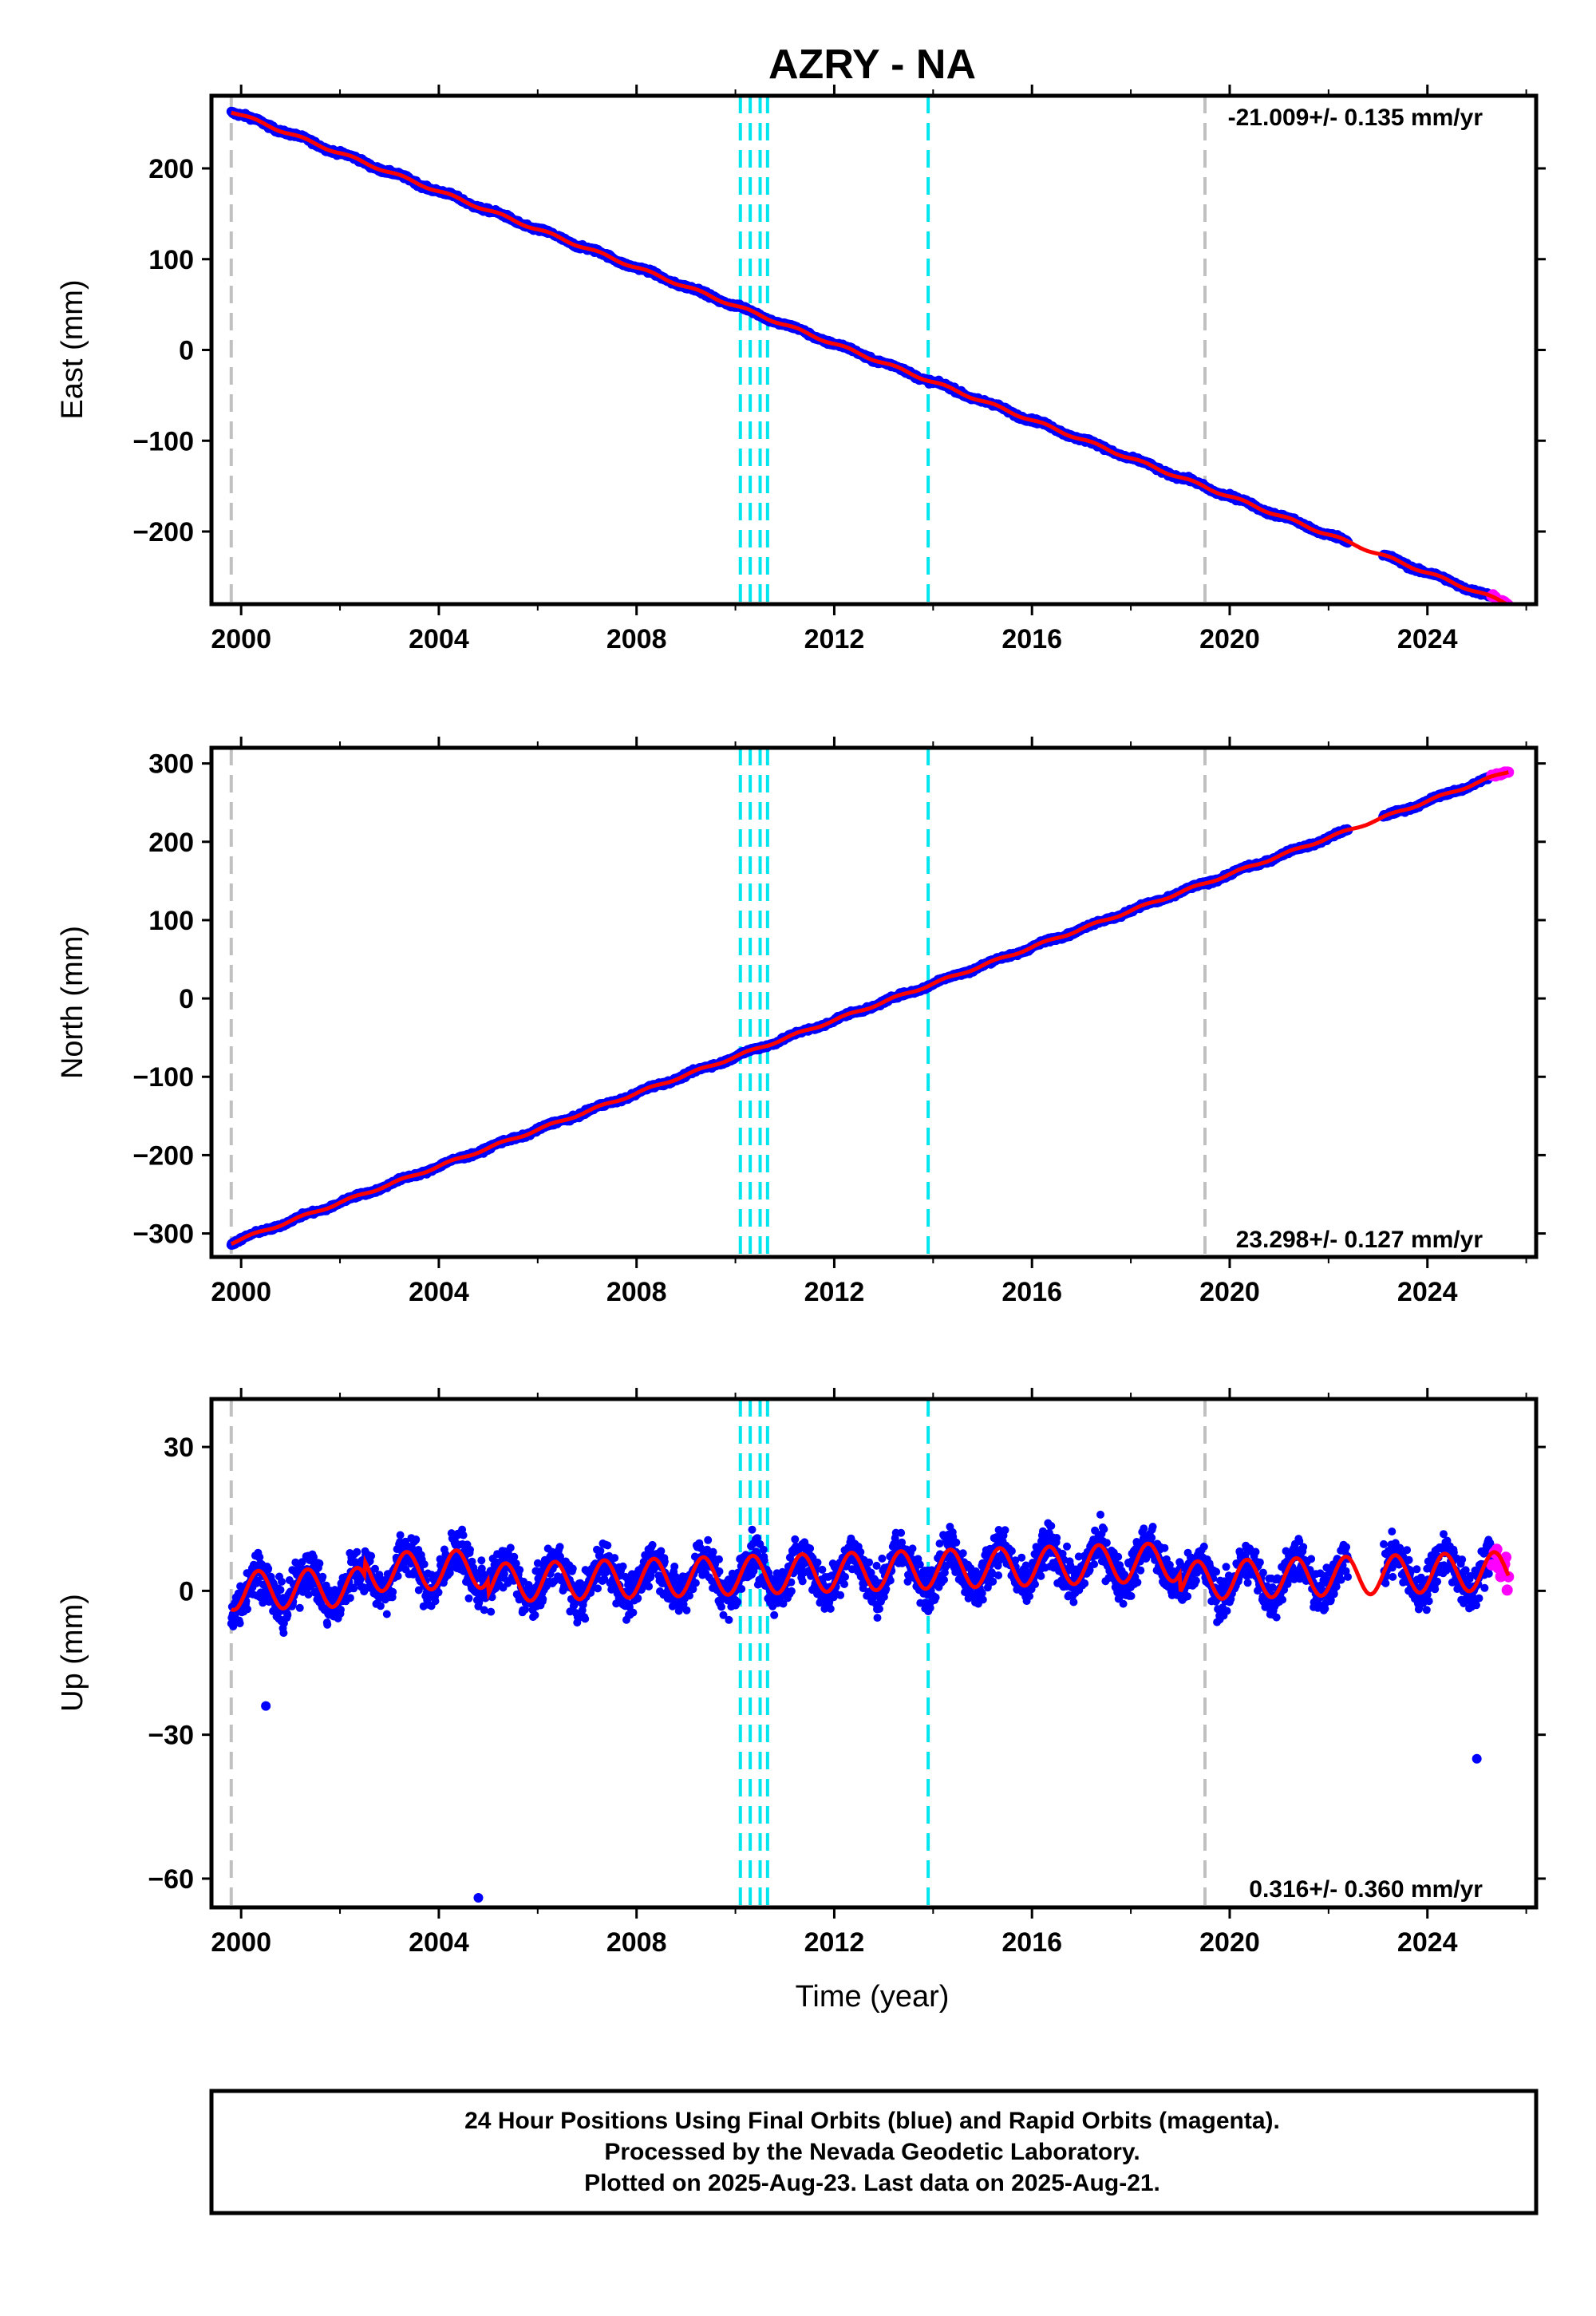 The height and width of the screenshot is (2316, 1596). Describe the element at coordinates (171, 169) in the screenshot. I see `east-y-tick-label-0: 200` at that location.